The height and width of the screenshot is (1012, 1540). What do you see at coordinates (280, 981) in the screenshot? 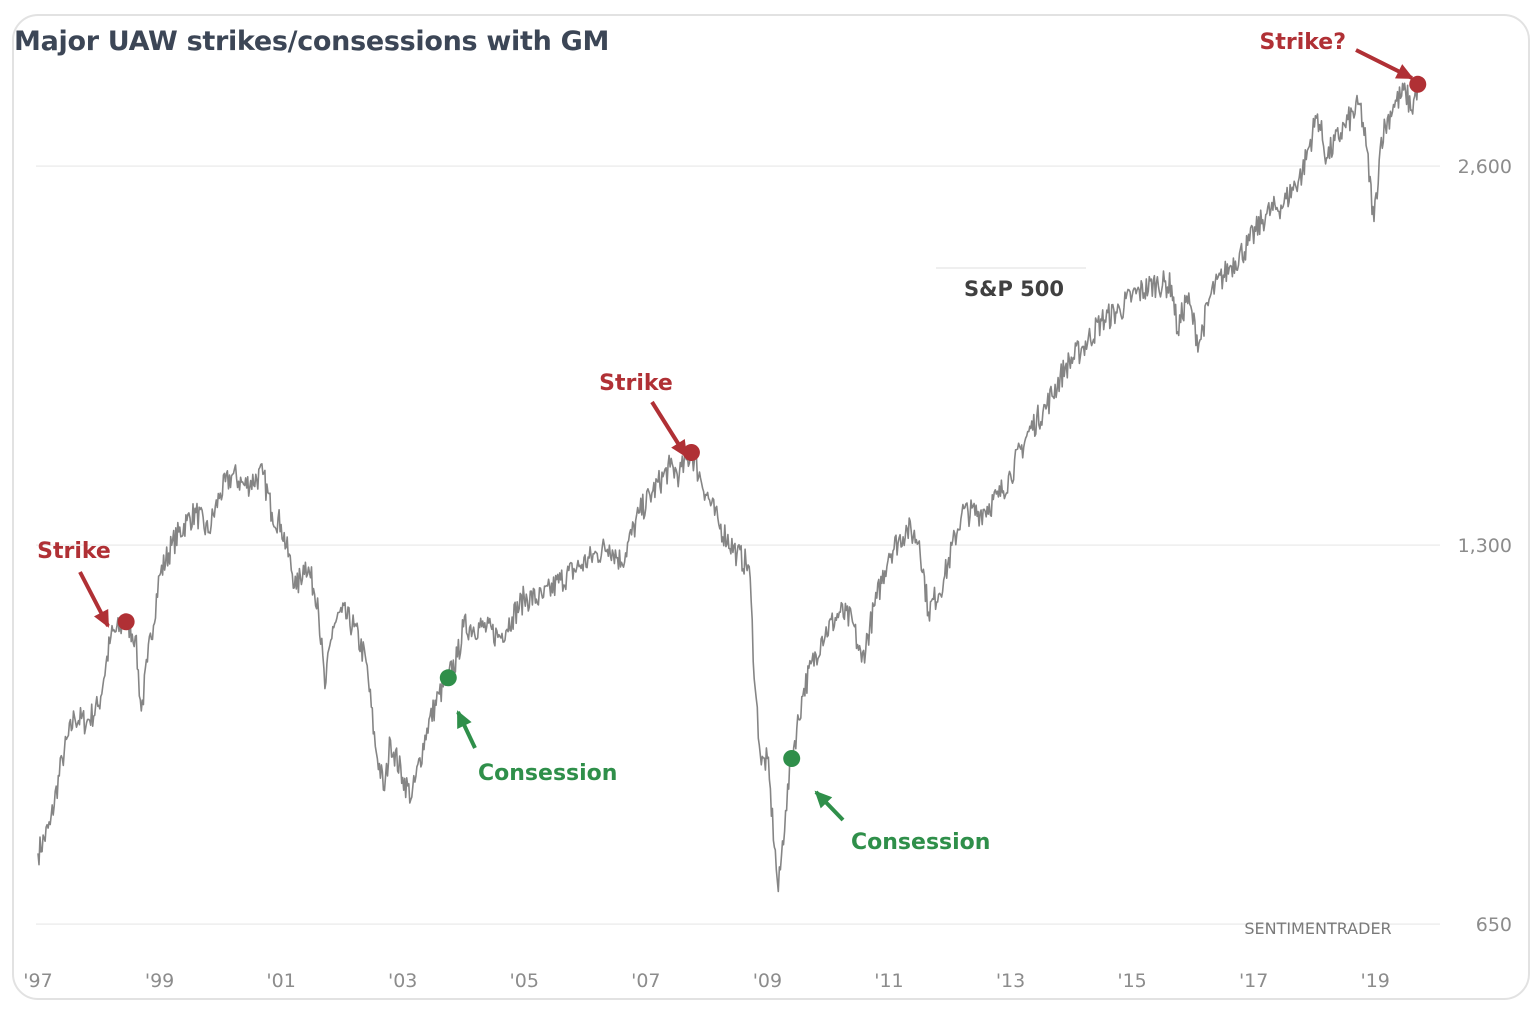
I see `x-tick-label-2: '01` at bounding box center [280, 981].